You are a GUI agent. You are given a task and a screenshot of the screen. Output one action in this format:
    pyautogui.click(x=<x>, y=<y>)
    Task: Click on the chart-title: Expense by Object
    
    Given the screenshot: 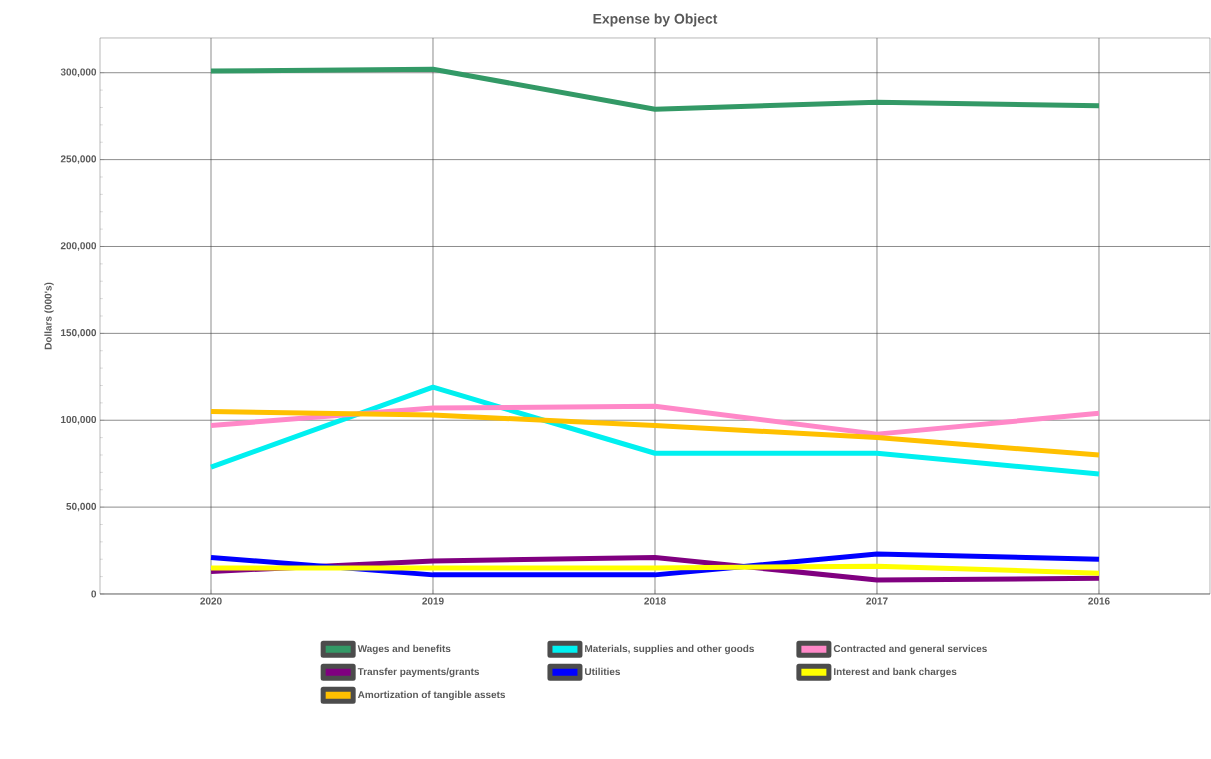 What is the action you would take?
    pyautogui.click(x=655, y=20)
    